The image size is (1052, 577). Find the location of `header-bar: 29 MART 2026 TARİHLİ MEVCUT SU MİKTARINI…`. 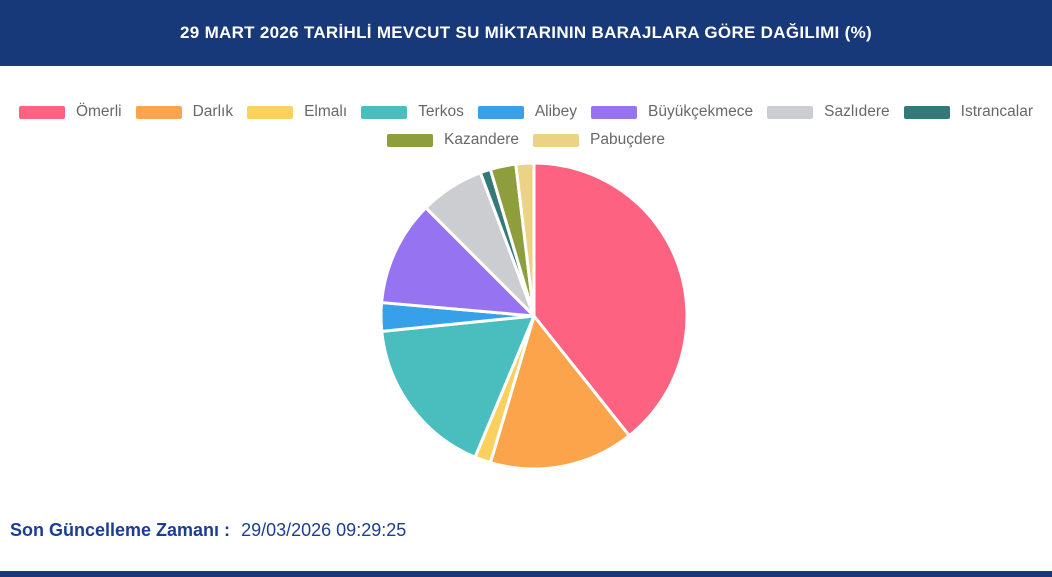

header-bar: 29 MART 2026 TARİHLİ MEVCUT SU MİKTARINI… is located at coordinates (526, 33).